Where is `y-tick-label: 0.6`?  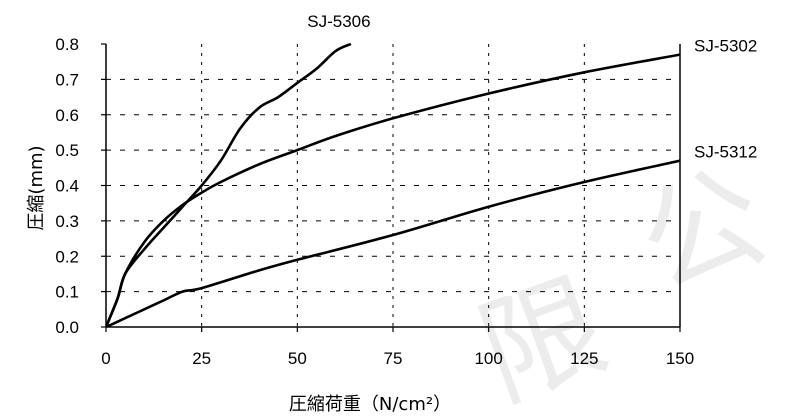
y-tick-label: 0.6 is located at coordinates (67, 115).